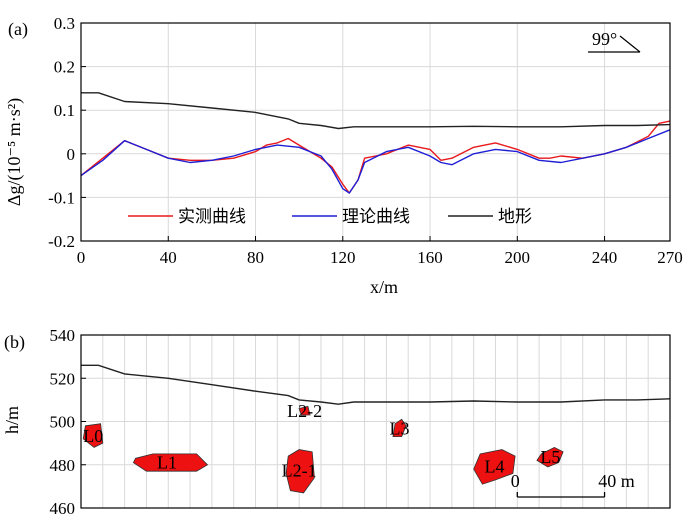 This screenshot has height=525, width=700. Describe the element at coordinates (61, 197) in the screenshot. I see `panel-a-y-tick-label: -0.1` at that location.